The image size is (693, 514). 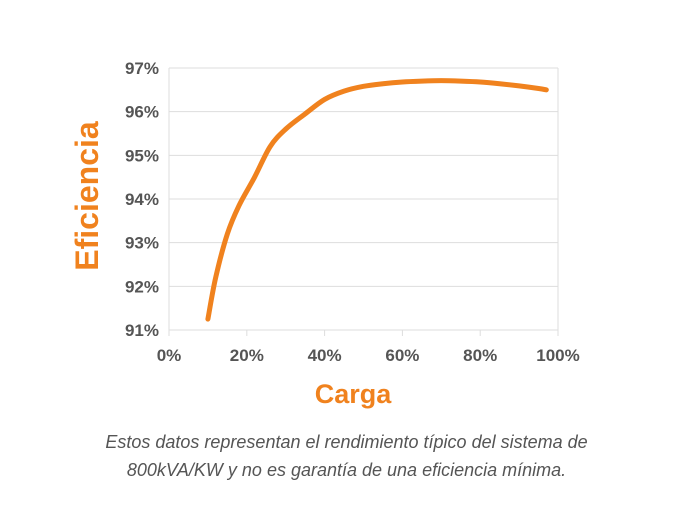 I want to click on x-tick-label: 100%, so click(x=557, y=355).